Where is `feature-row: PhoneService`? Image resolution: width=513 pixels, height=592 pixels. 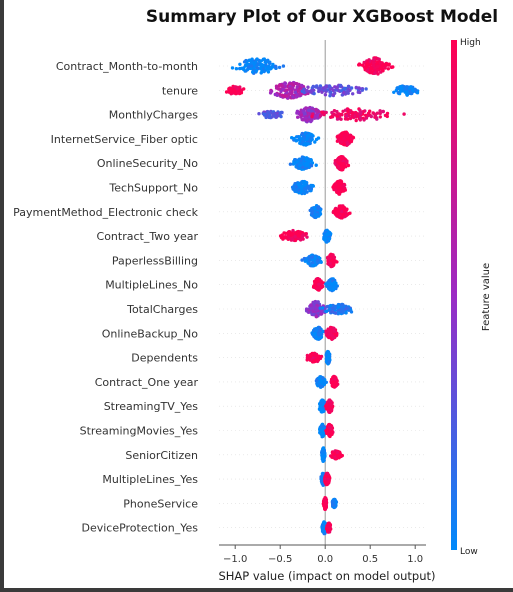
feature-row: PhoneService is located at coordinates (274, 503).